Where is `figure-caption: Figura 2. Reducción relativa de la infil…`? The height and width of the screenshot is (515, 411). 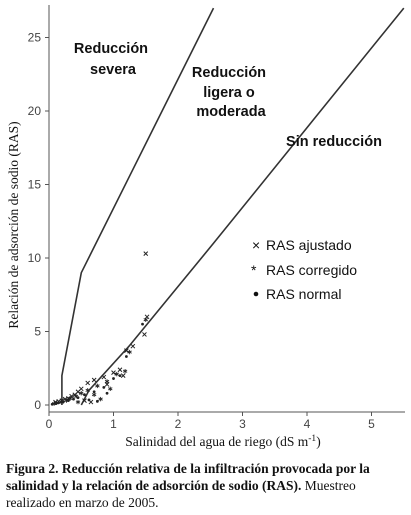 figure-caption: Figura 2. Reducción relativa de la infil… is located at coordinates (206, 485).